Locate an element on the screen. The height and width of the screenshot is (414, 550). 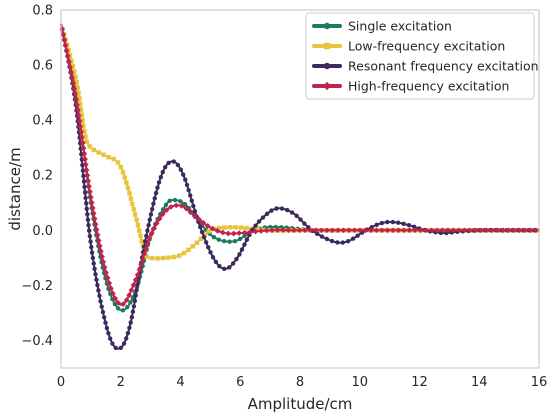
y-tick-label: −0.2 is located at coordinates (37, 286).